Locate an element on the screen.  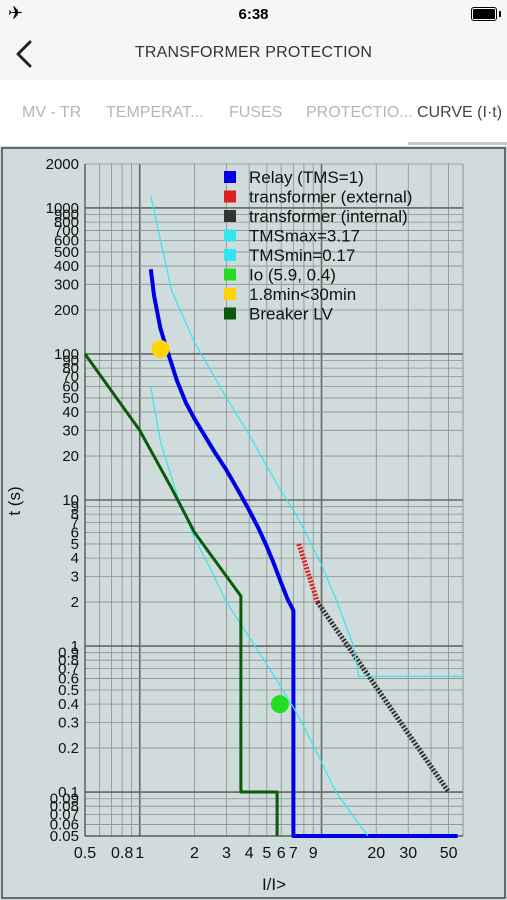
y-tick-label: 20 is located at coordinates (70, 456).